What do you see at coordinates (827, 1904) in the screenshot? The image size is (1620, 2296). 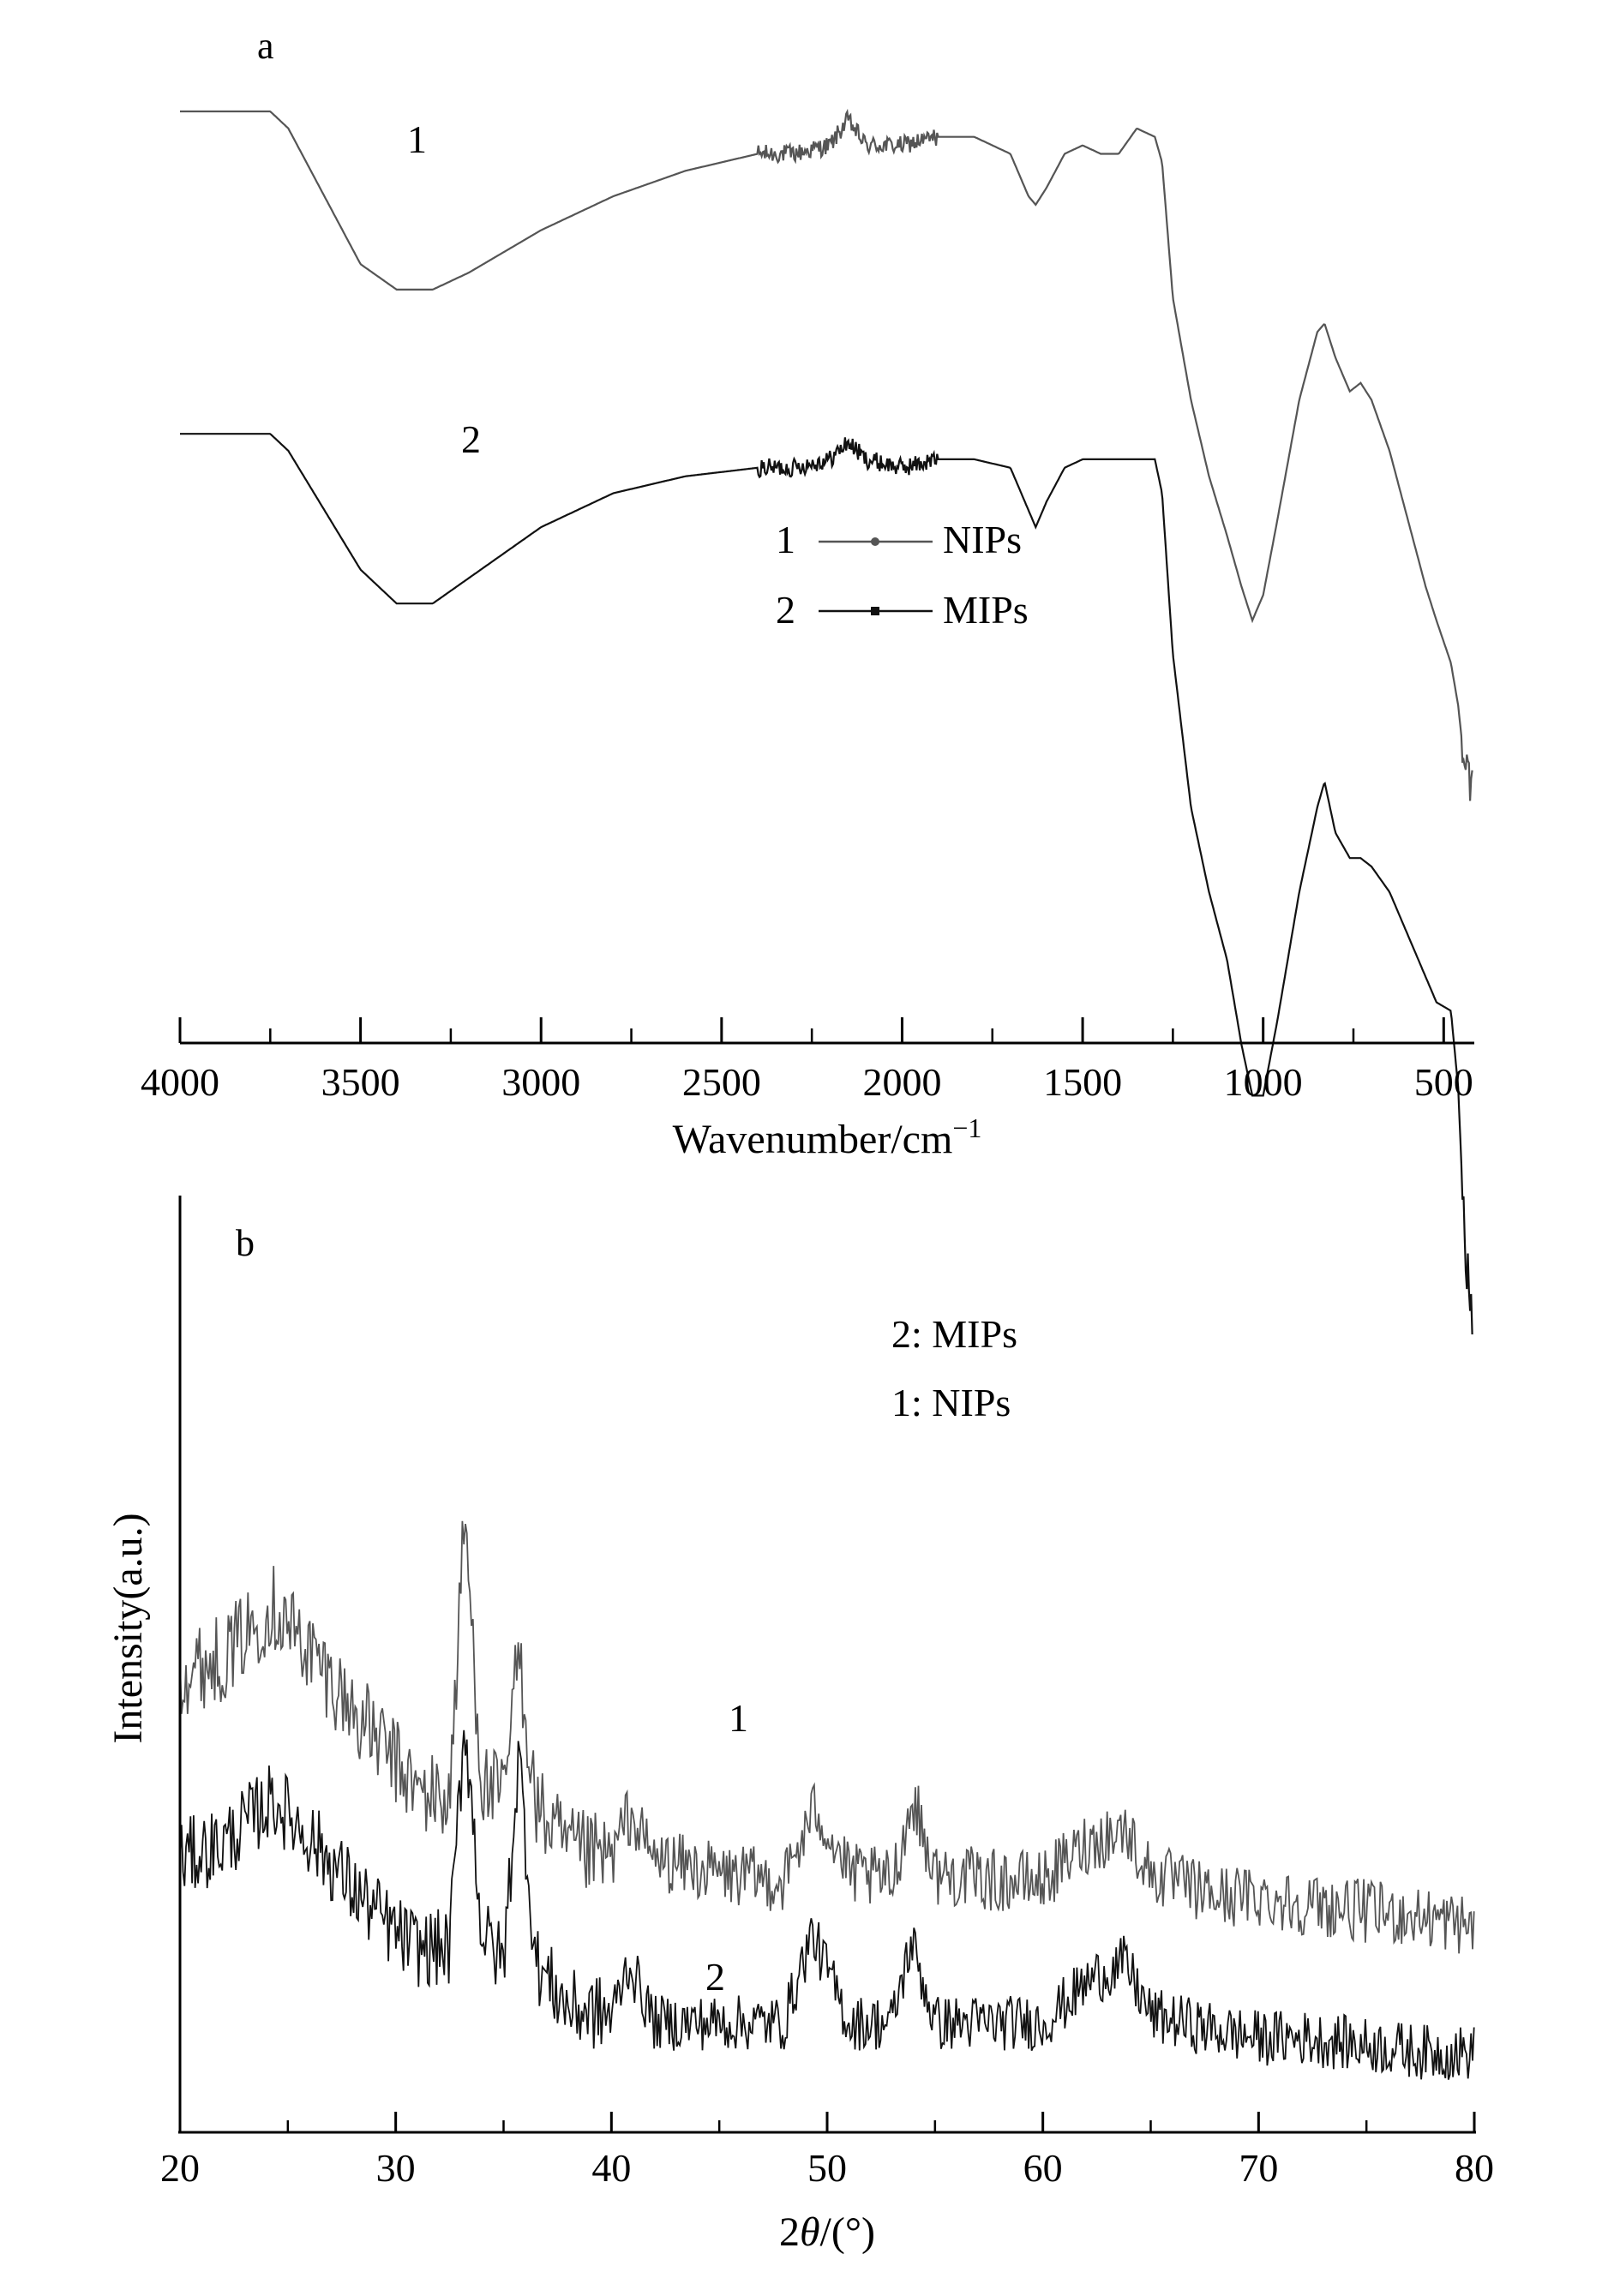 I see `xrd-mips-curve` at bounding box center [827, 1904].